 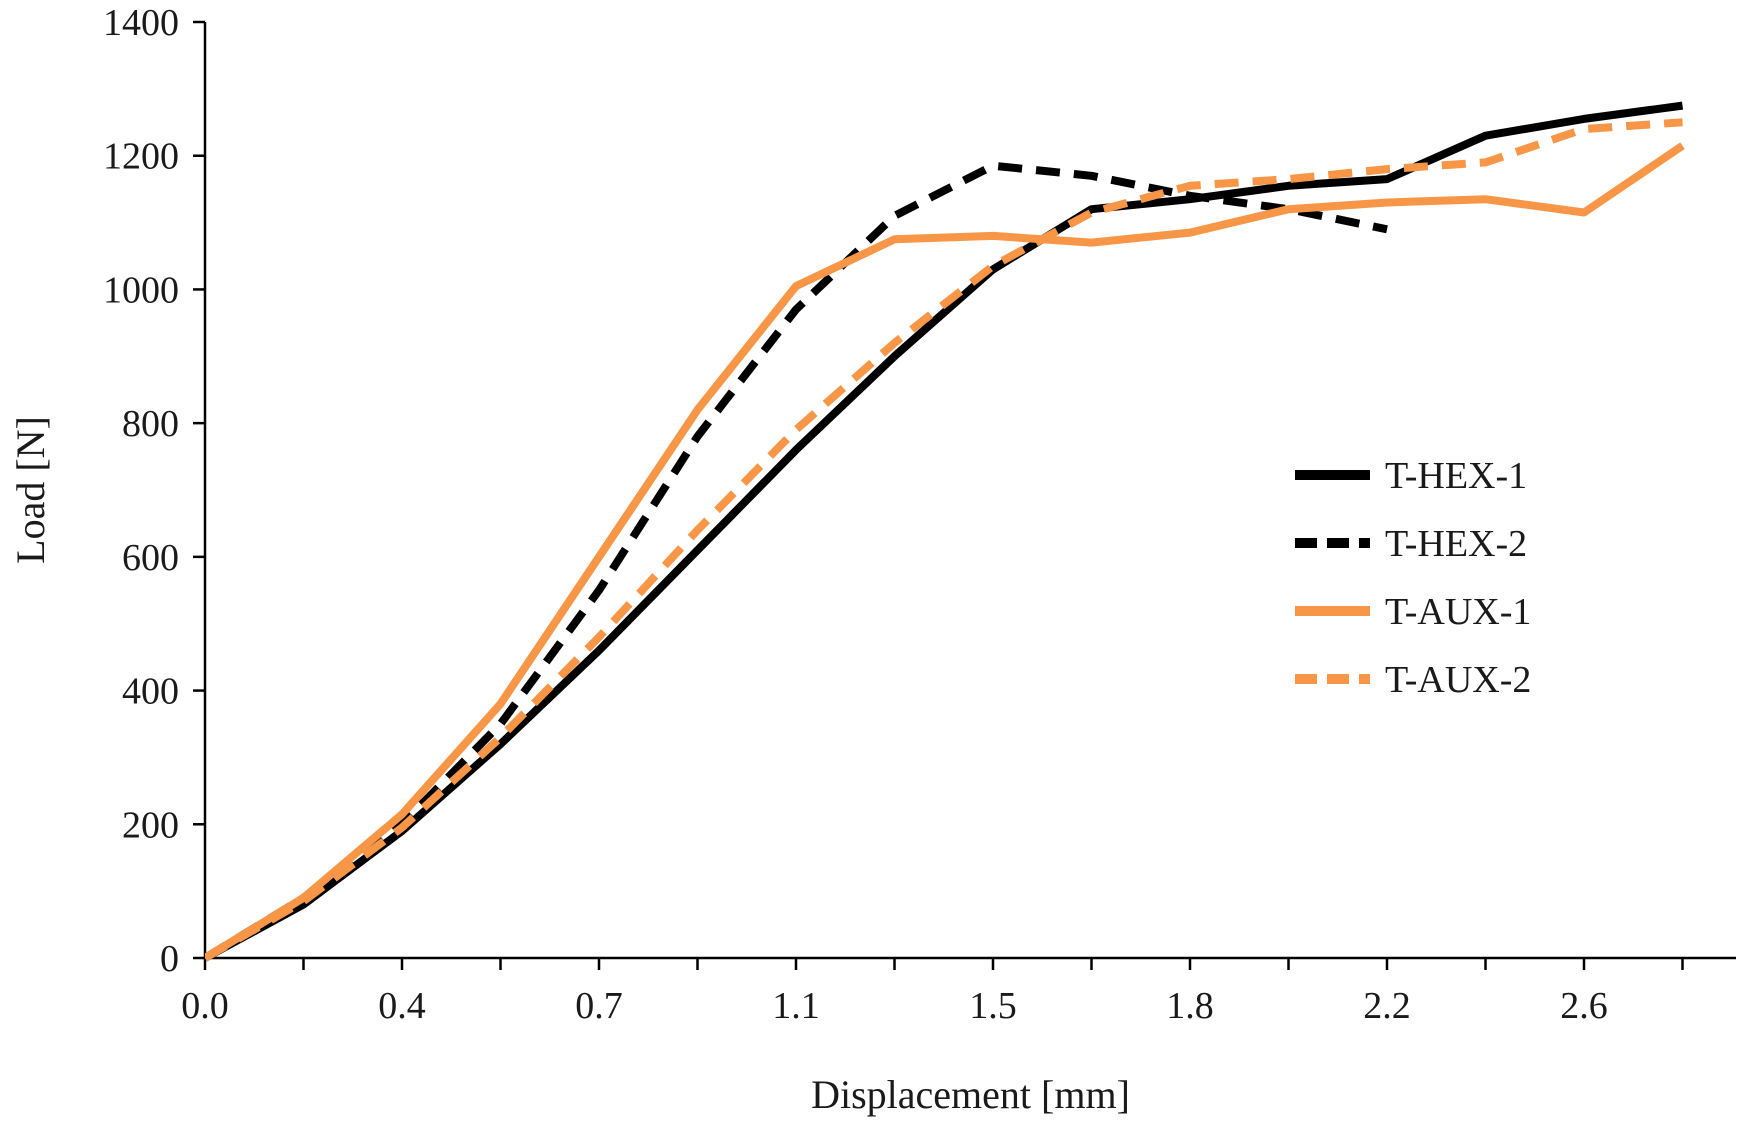 I want to click on y-tick-label: 0, so click(x=169, y=959).